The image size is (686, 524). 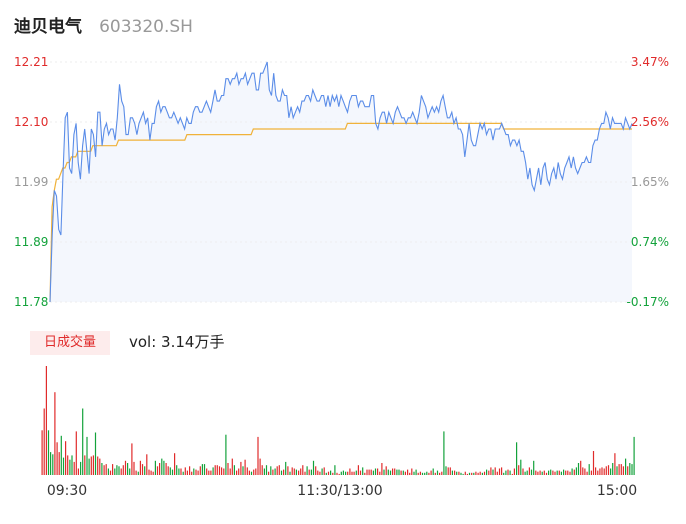 What do you see at coordinates (31, 302) in the screenshot?
I see `y-left-tick-label: 11.78` at bounding box center [31, 302].